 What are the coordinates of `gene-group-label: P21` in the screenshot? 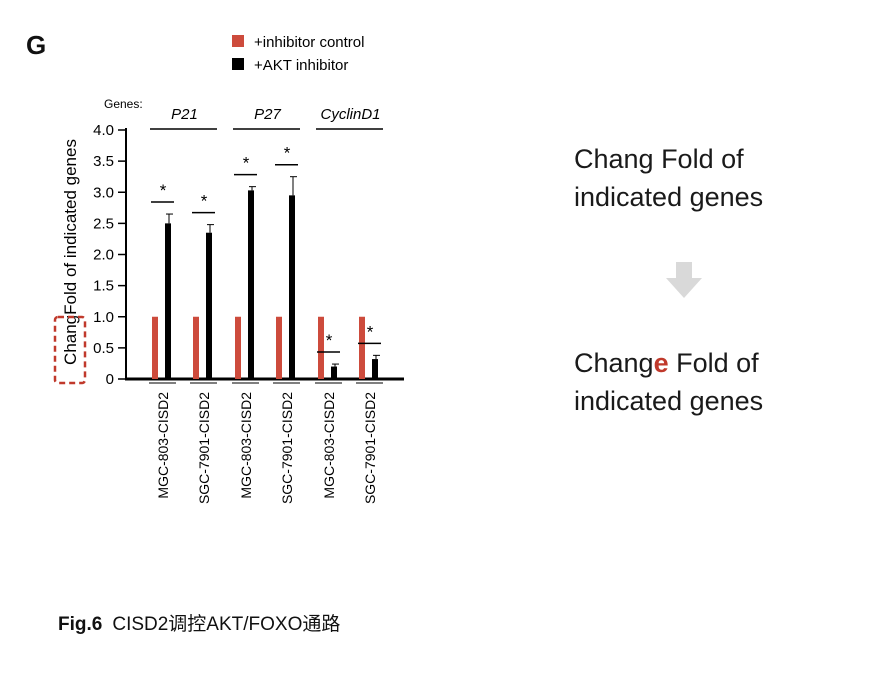 It's located at (184, 114).